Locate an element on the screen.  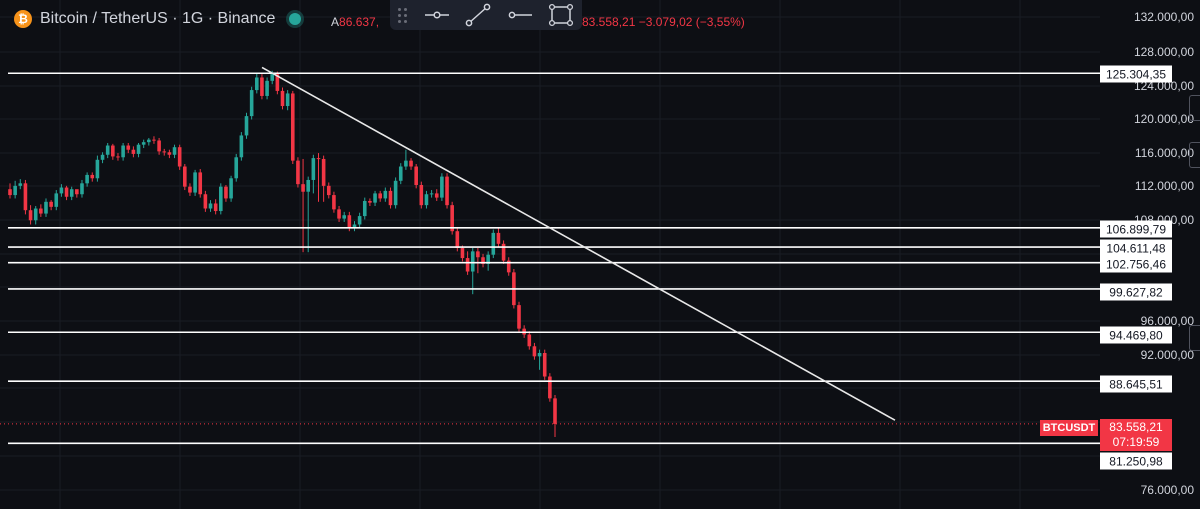
drawing-toolbar is located at coordinates (486, 15).